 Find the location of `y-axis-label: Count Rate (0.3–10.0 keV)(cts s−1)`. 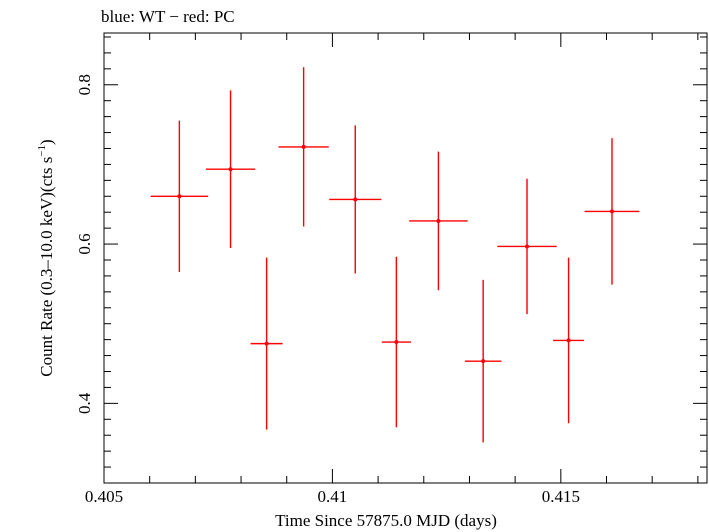

y-axis-label: Count Rate (0.3–10.0 keV)(cts s−1) is located at coordinates (46, 257).